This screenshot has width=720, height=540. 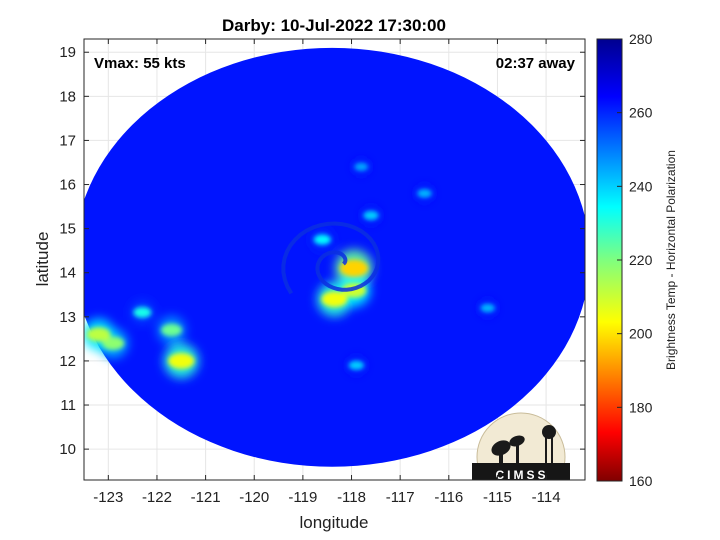 I want to click on x-tick-label-9: -114, so click(x=546, y=497).